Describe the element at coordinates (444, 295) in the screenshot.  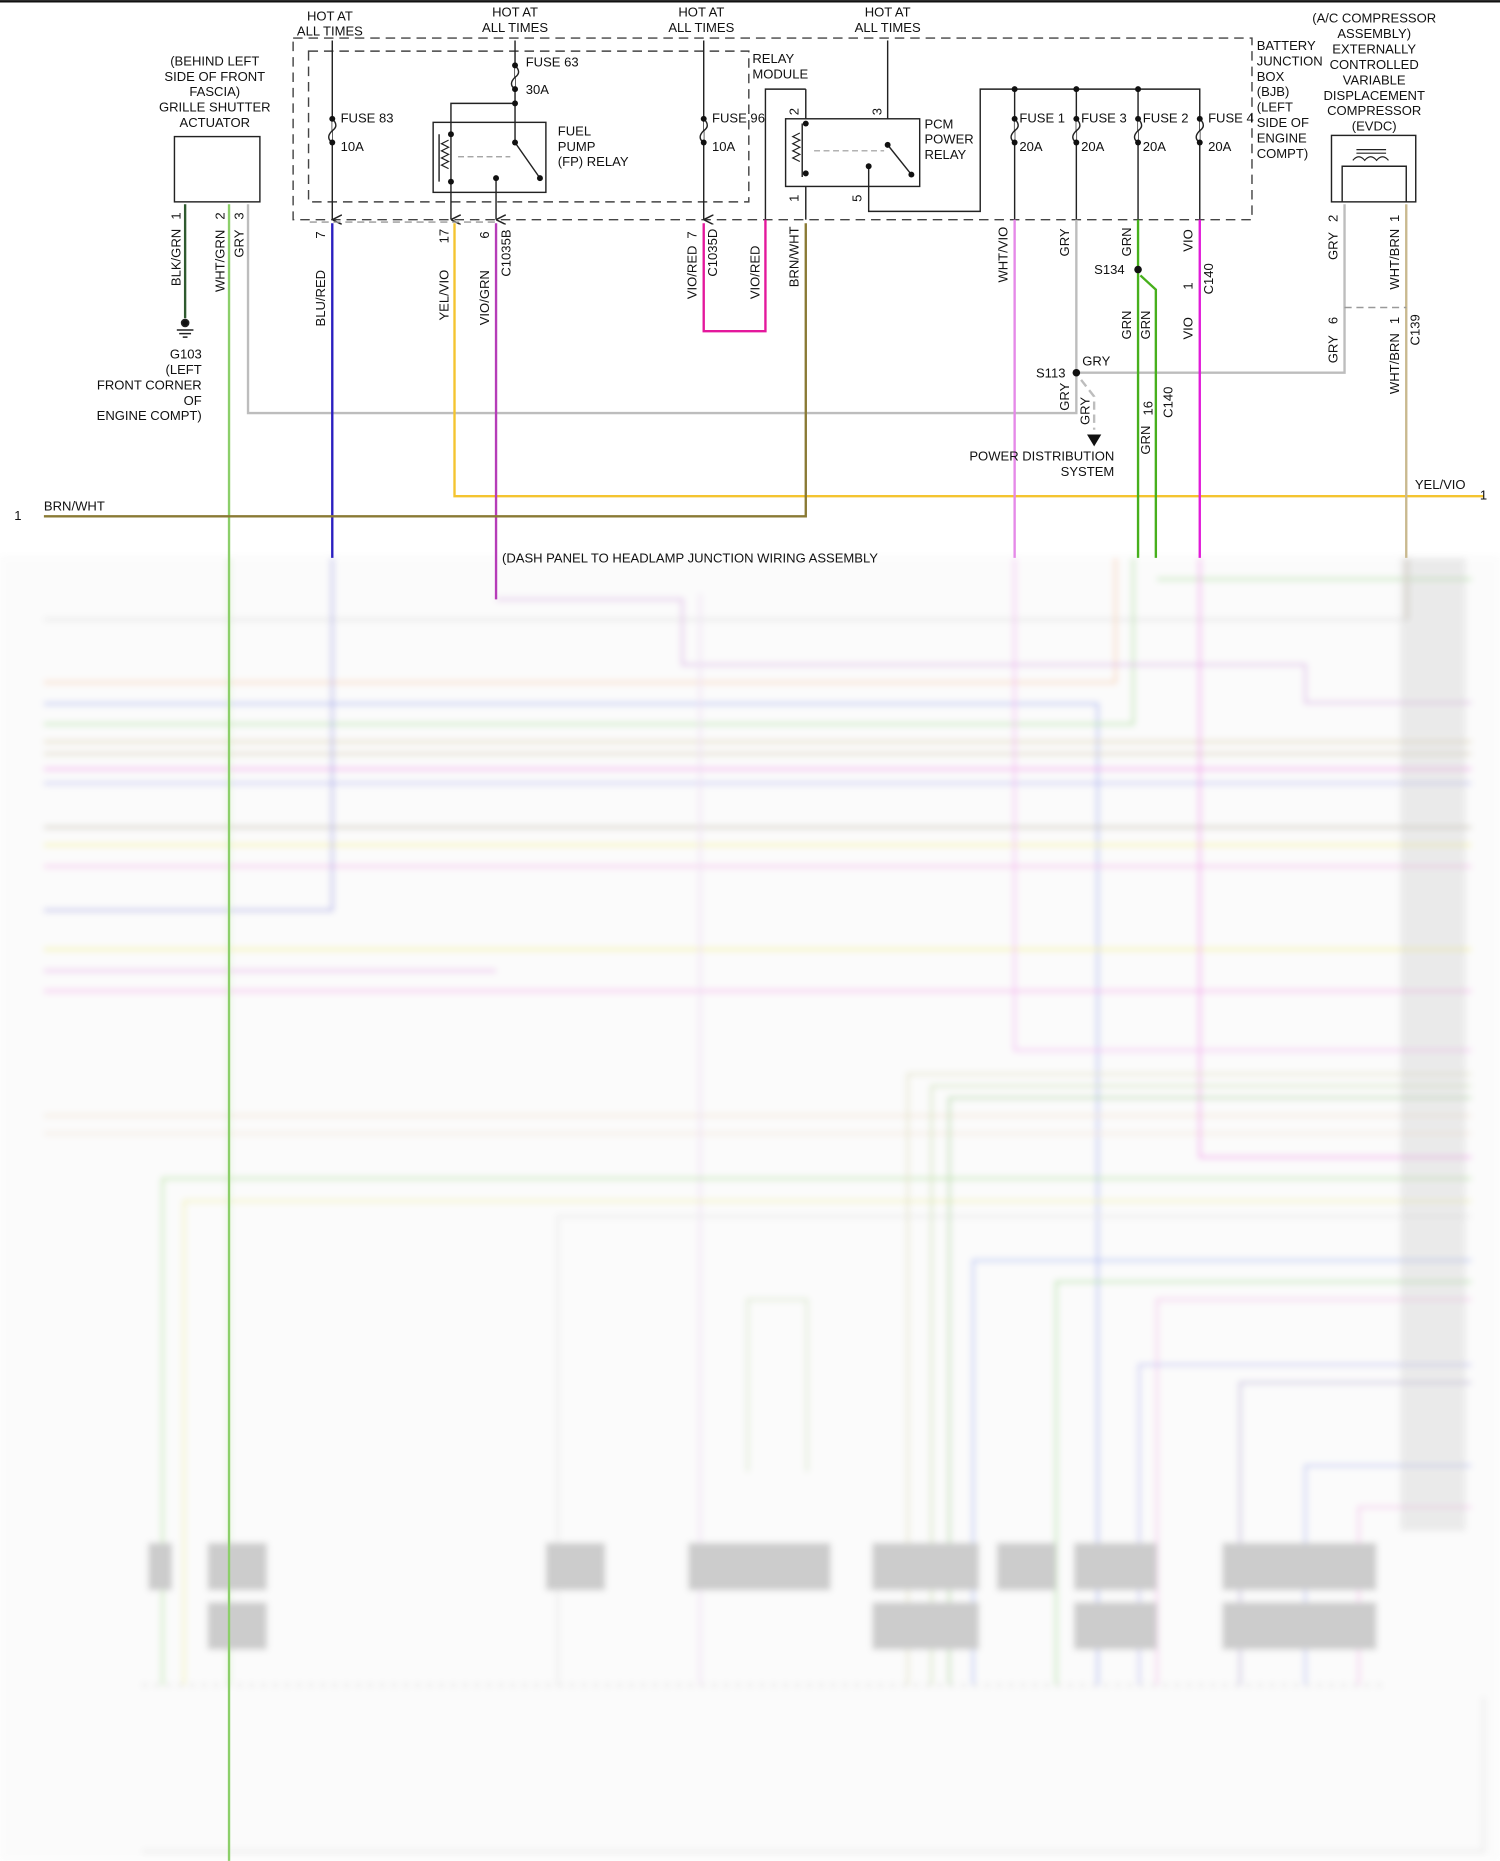
I see `svg-text: YEL/VIO` at that location.